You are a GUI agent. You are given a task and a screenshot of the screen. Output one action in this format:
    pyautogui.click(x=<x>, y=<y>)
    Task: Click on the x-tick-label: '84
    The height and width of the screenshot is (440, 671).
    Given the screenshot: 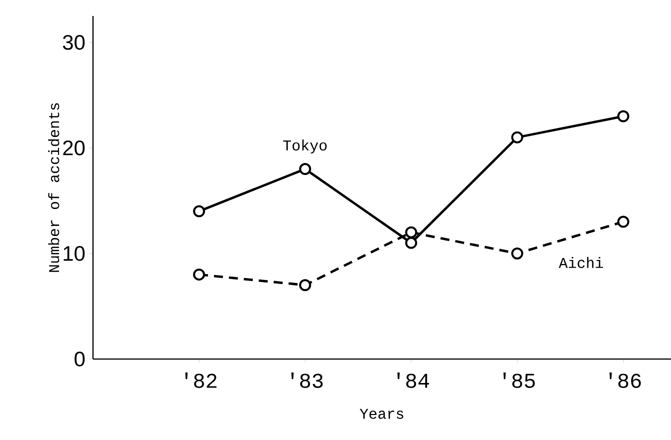 What is the action you would take?
    pyautogui.click(x=413, y=380)
    